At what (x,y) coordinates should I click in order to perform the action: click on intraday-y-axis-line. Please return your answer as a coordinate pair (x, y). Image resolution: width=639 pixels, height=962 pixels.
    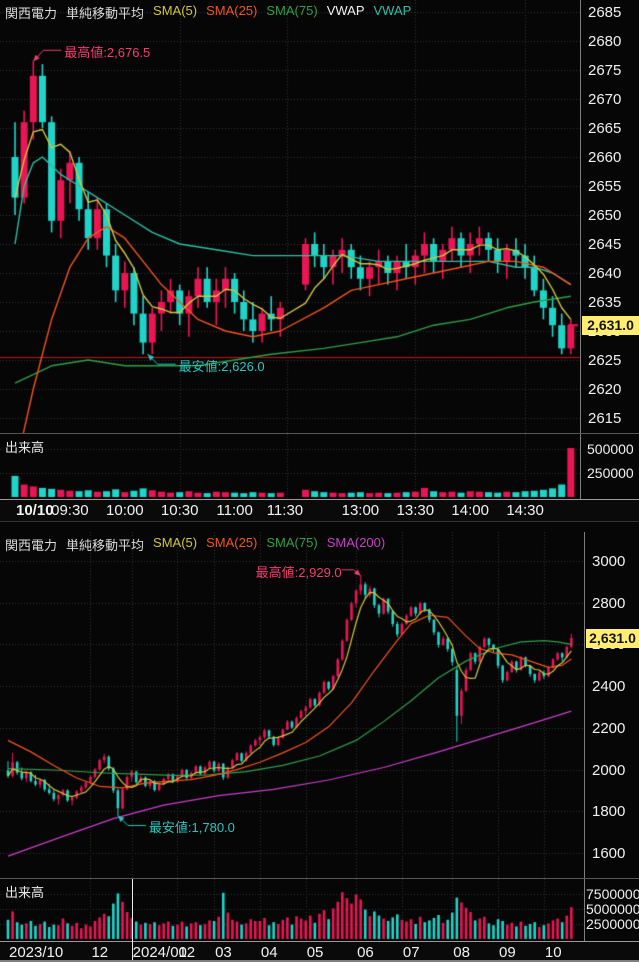
    Looking at the image, I should click on (580, 260).